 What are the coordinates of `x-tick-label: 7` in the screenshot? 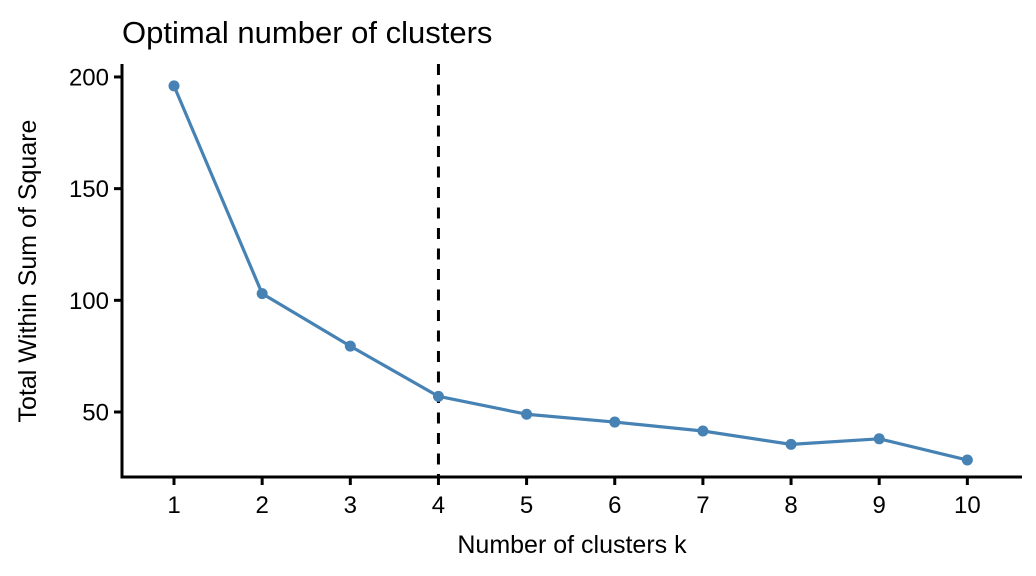 It's located at (702, 505).